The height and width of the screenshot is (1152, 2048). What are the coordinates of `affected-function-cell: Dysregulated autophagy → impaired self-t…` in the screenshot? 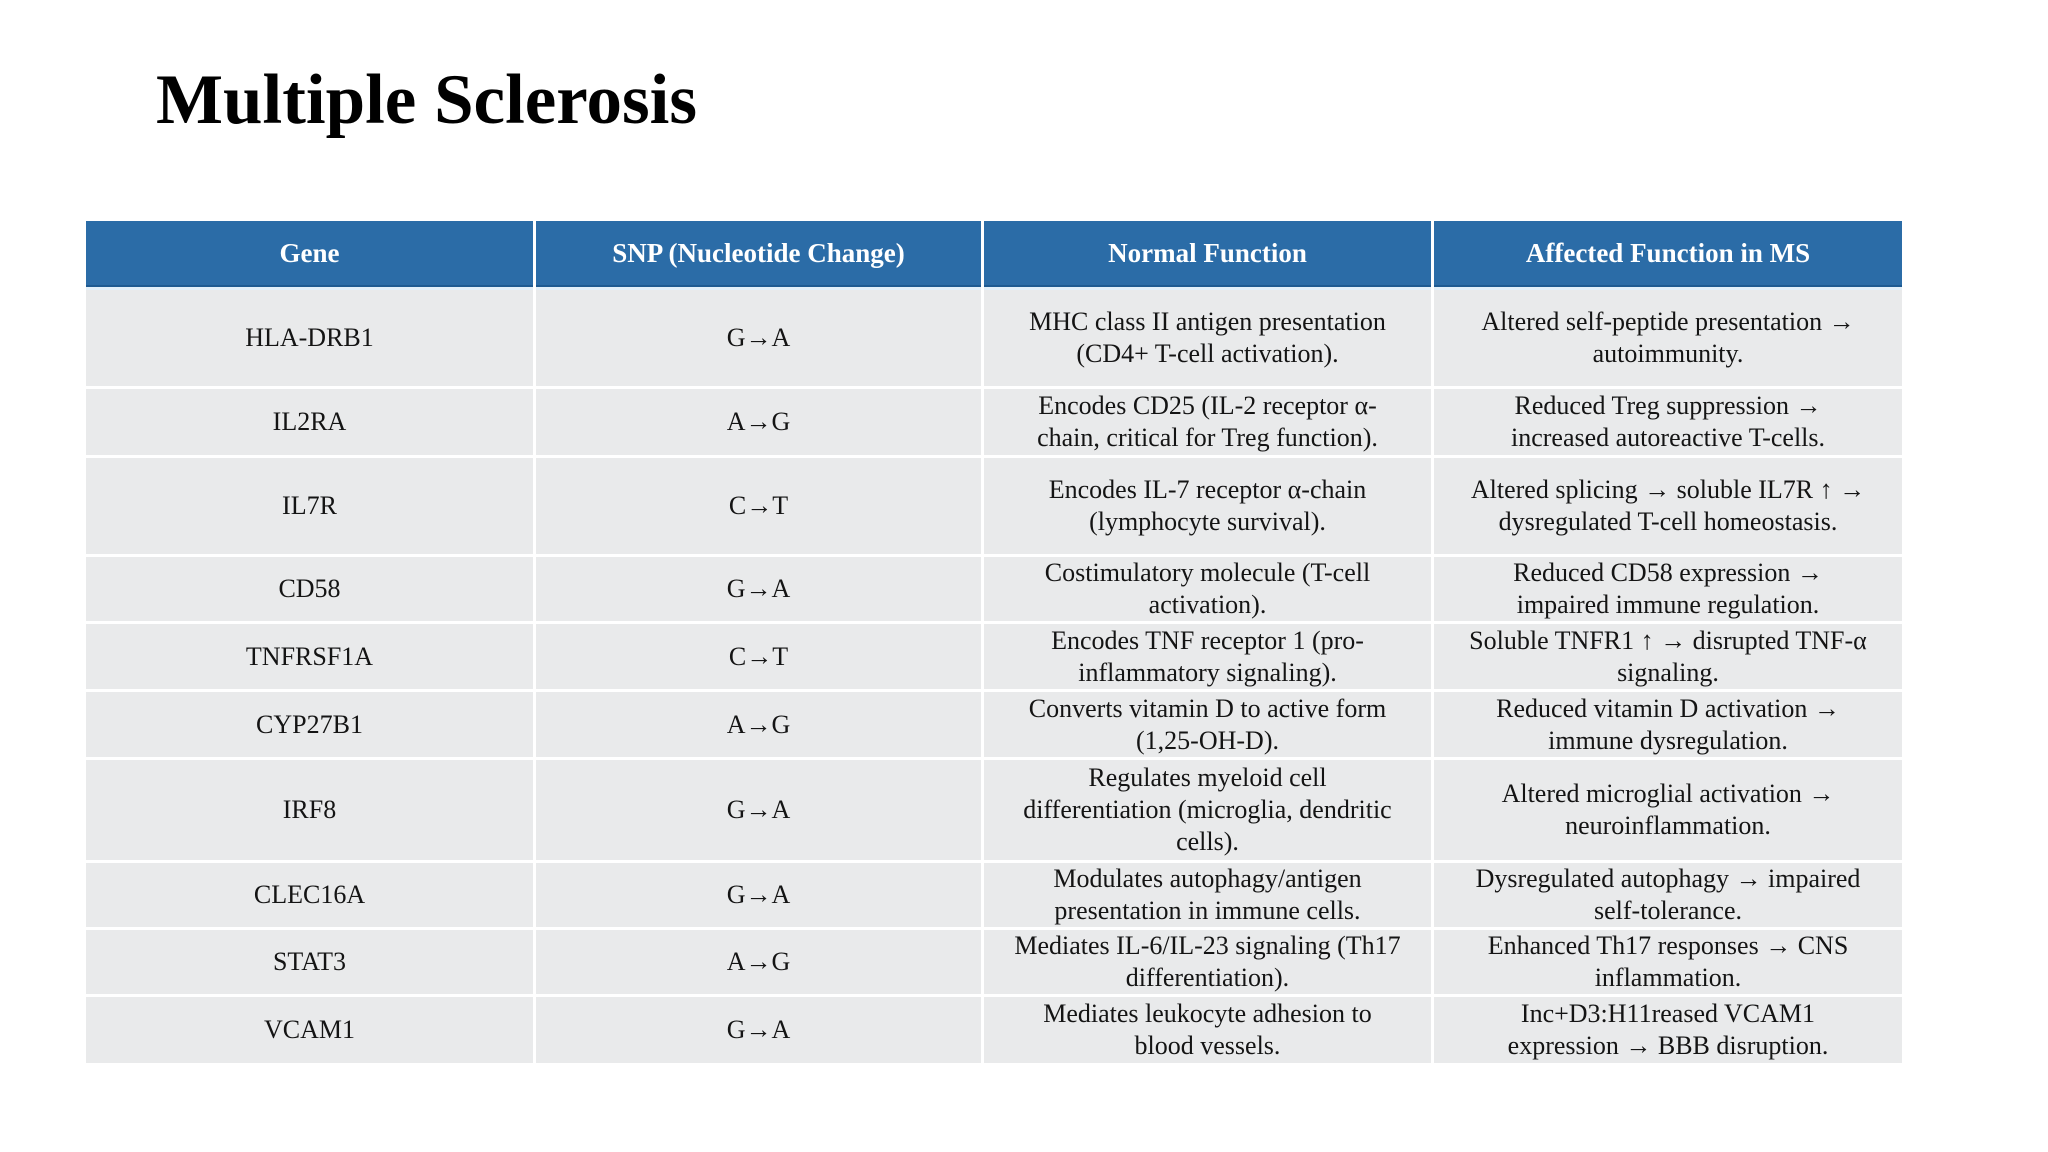 It's located at (1668, 895).